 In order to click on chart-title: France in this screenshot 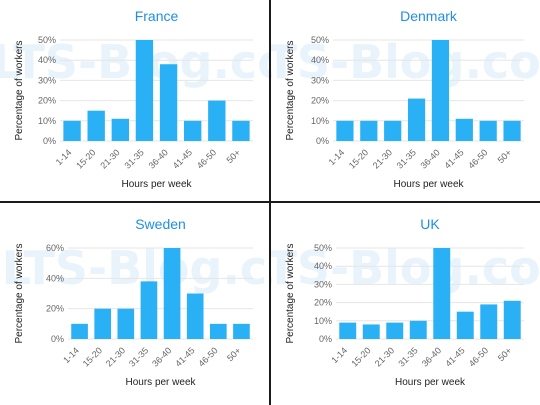, I will do `click(157, 16)`.